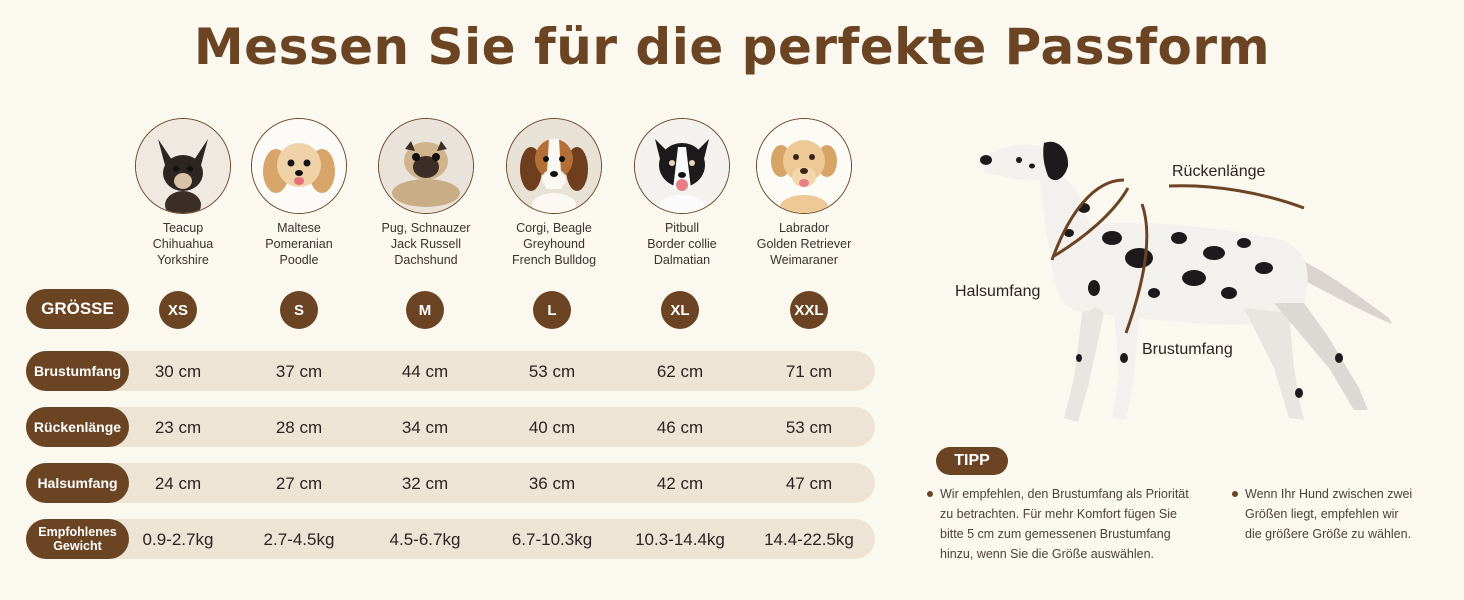 The image size is (1464, 600). I want to click on breed-list: Teacup Chihuahua Yorkshire, so click(183, 244).